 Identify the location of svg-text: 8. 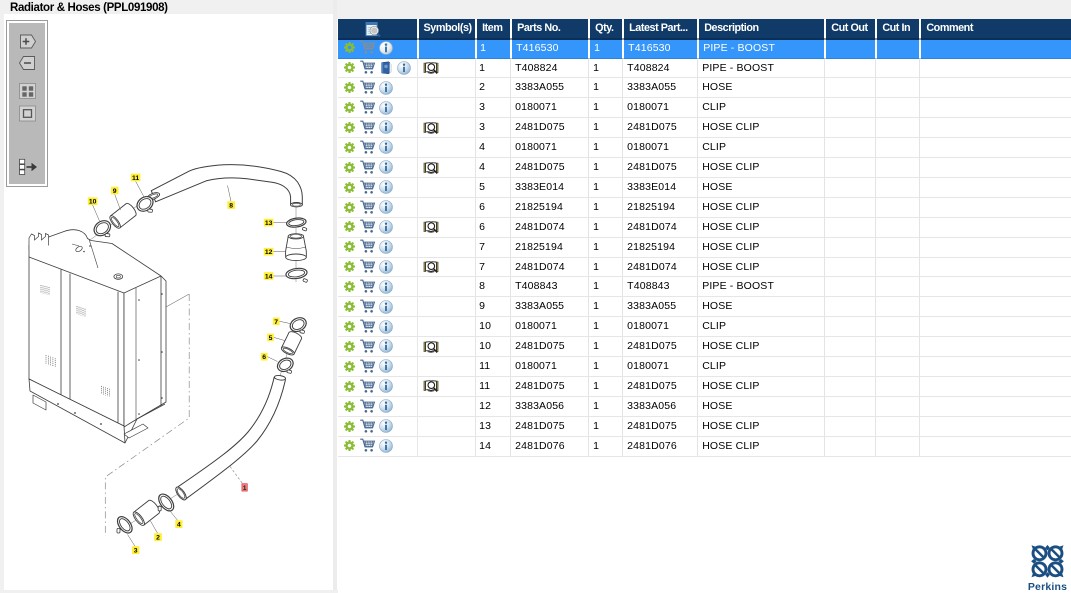
(231, 206).